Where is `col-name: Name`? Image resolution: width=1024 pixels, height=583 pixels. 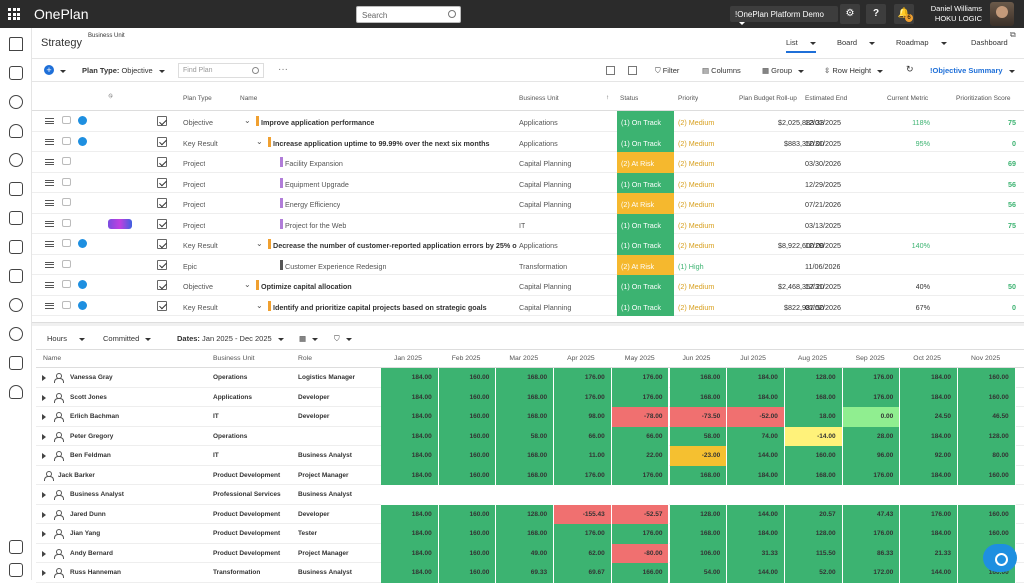
col-name: Name is located at coordinates (249, 98).